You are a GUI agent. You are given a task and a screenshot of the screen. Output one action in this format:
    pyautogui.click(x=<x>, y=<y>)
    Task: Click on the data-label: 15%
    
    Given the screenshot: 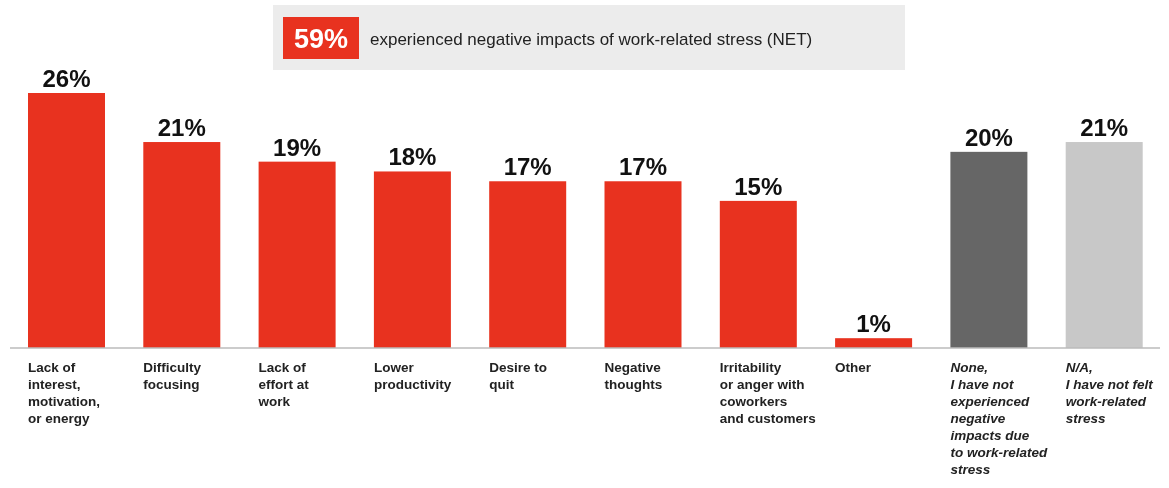 What is the action you would take?
    pyautogui.click(x=758, y=186)
    